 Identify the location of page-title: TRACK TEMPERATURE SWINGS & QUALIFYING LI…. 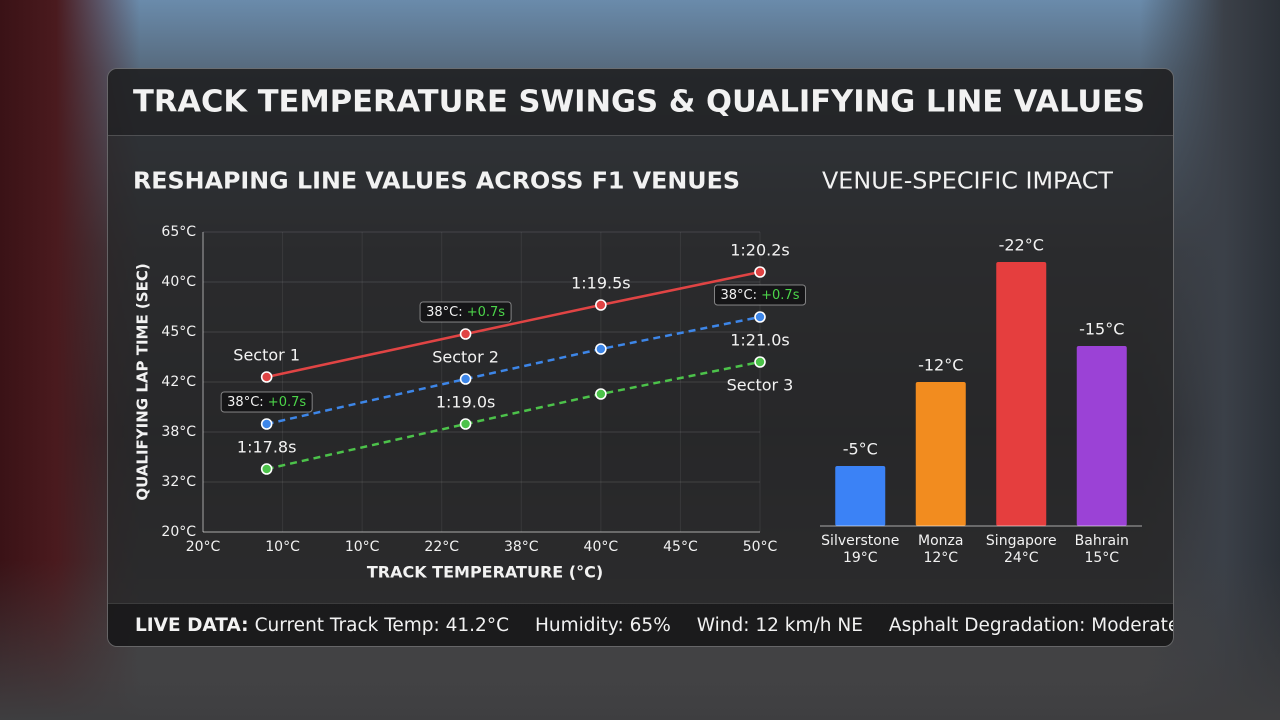
(639, 102).